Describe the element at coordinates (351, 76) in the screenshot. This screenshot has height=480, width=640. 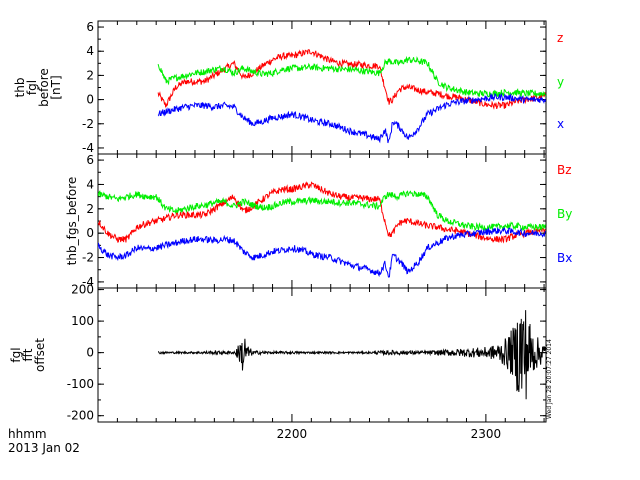
I see `series-y` at that location.